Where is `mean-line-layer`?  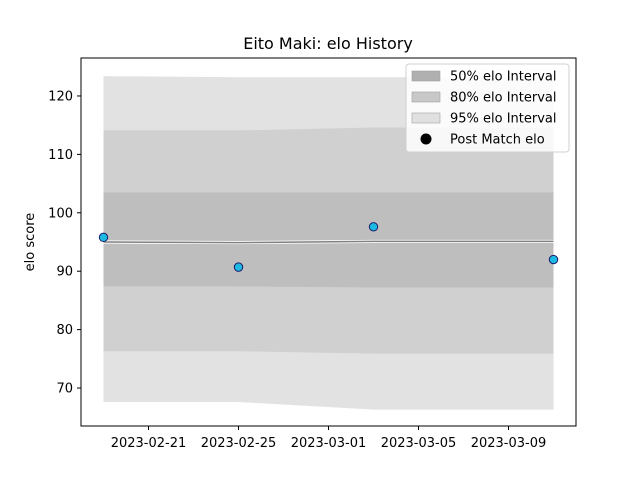 mean-line-layer is located at coordinates (328, 242).